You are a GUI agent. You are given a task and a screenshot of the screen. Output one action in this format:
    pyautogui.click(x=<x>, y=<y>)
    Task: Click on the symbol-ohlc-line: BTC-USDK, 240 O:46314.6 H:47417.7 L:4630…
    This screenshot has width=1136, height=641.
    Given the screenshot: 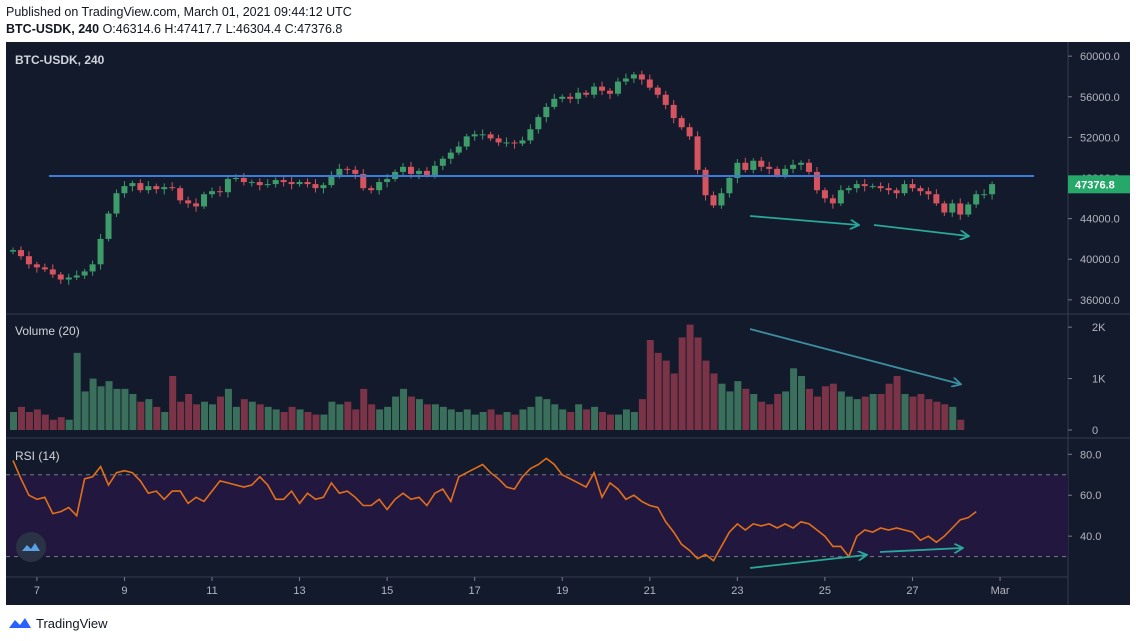 What is the action you would take?
    pyautogui.click(x=174, y=29)
    